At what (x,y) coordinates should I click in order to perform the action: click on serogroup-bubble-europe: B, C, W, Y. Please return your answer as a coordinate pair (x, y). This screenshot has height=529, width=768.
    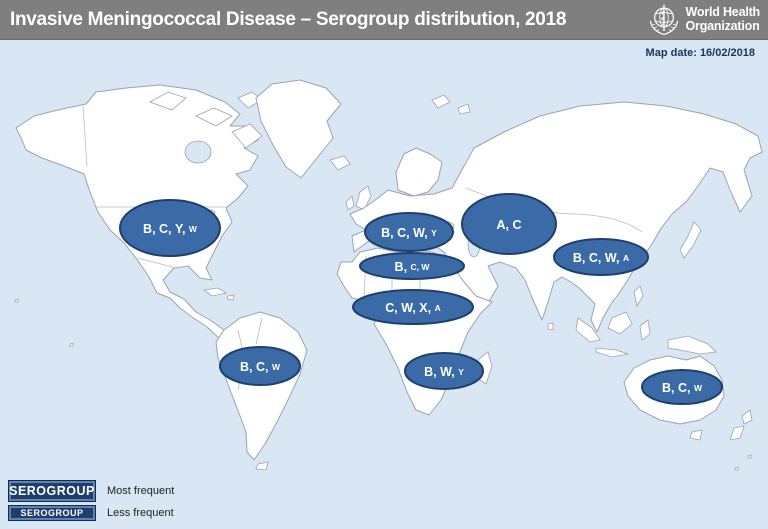
    Looking at the image, I should click on (409, 232).